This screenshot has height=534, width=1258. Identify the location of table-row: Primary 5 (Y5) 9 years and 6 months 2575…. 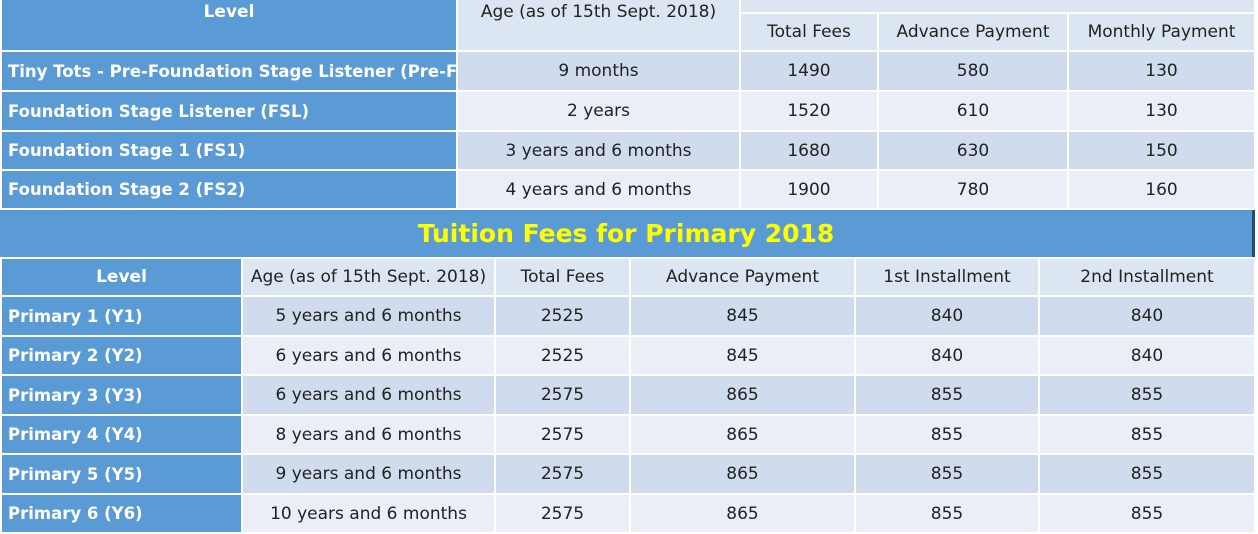
(628, 474).